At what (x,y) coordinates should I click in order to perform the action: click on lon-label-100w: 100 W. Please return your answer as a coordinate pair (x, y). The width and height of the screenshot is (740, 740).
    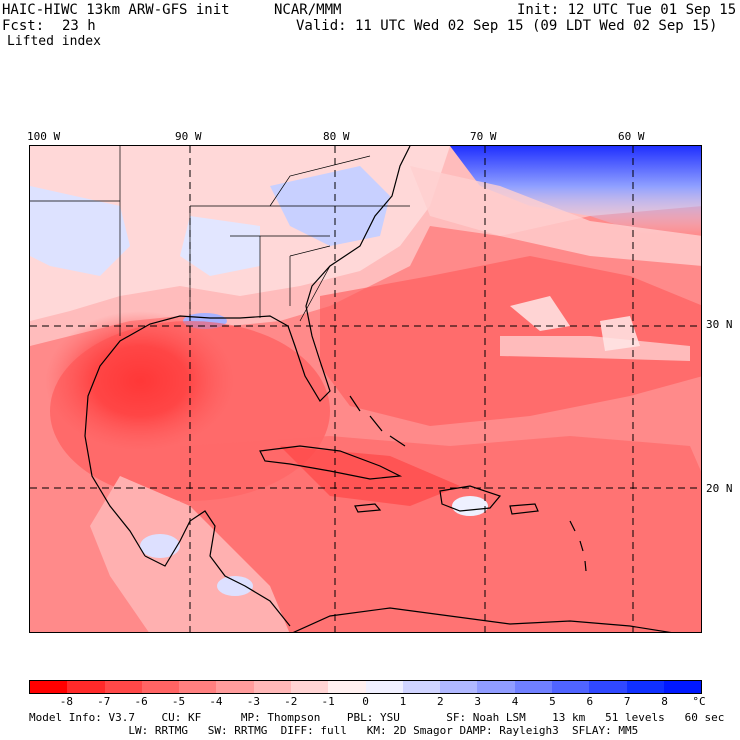
    Looking at the image, I should click on (44, 136).